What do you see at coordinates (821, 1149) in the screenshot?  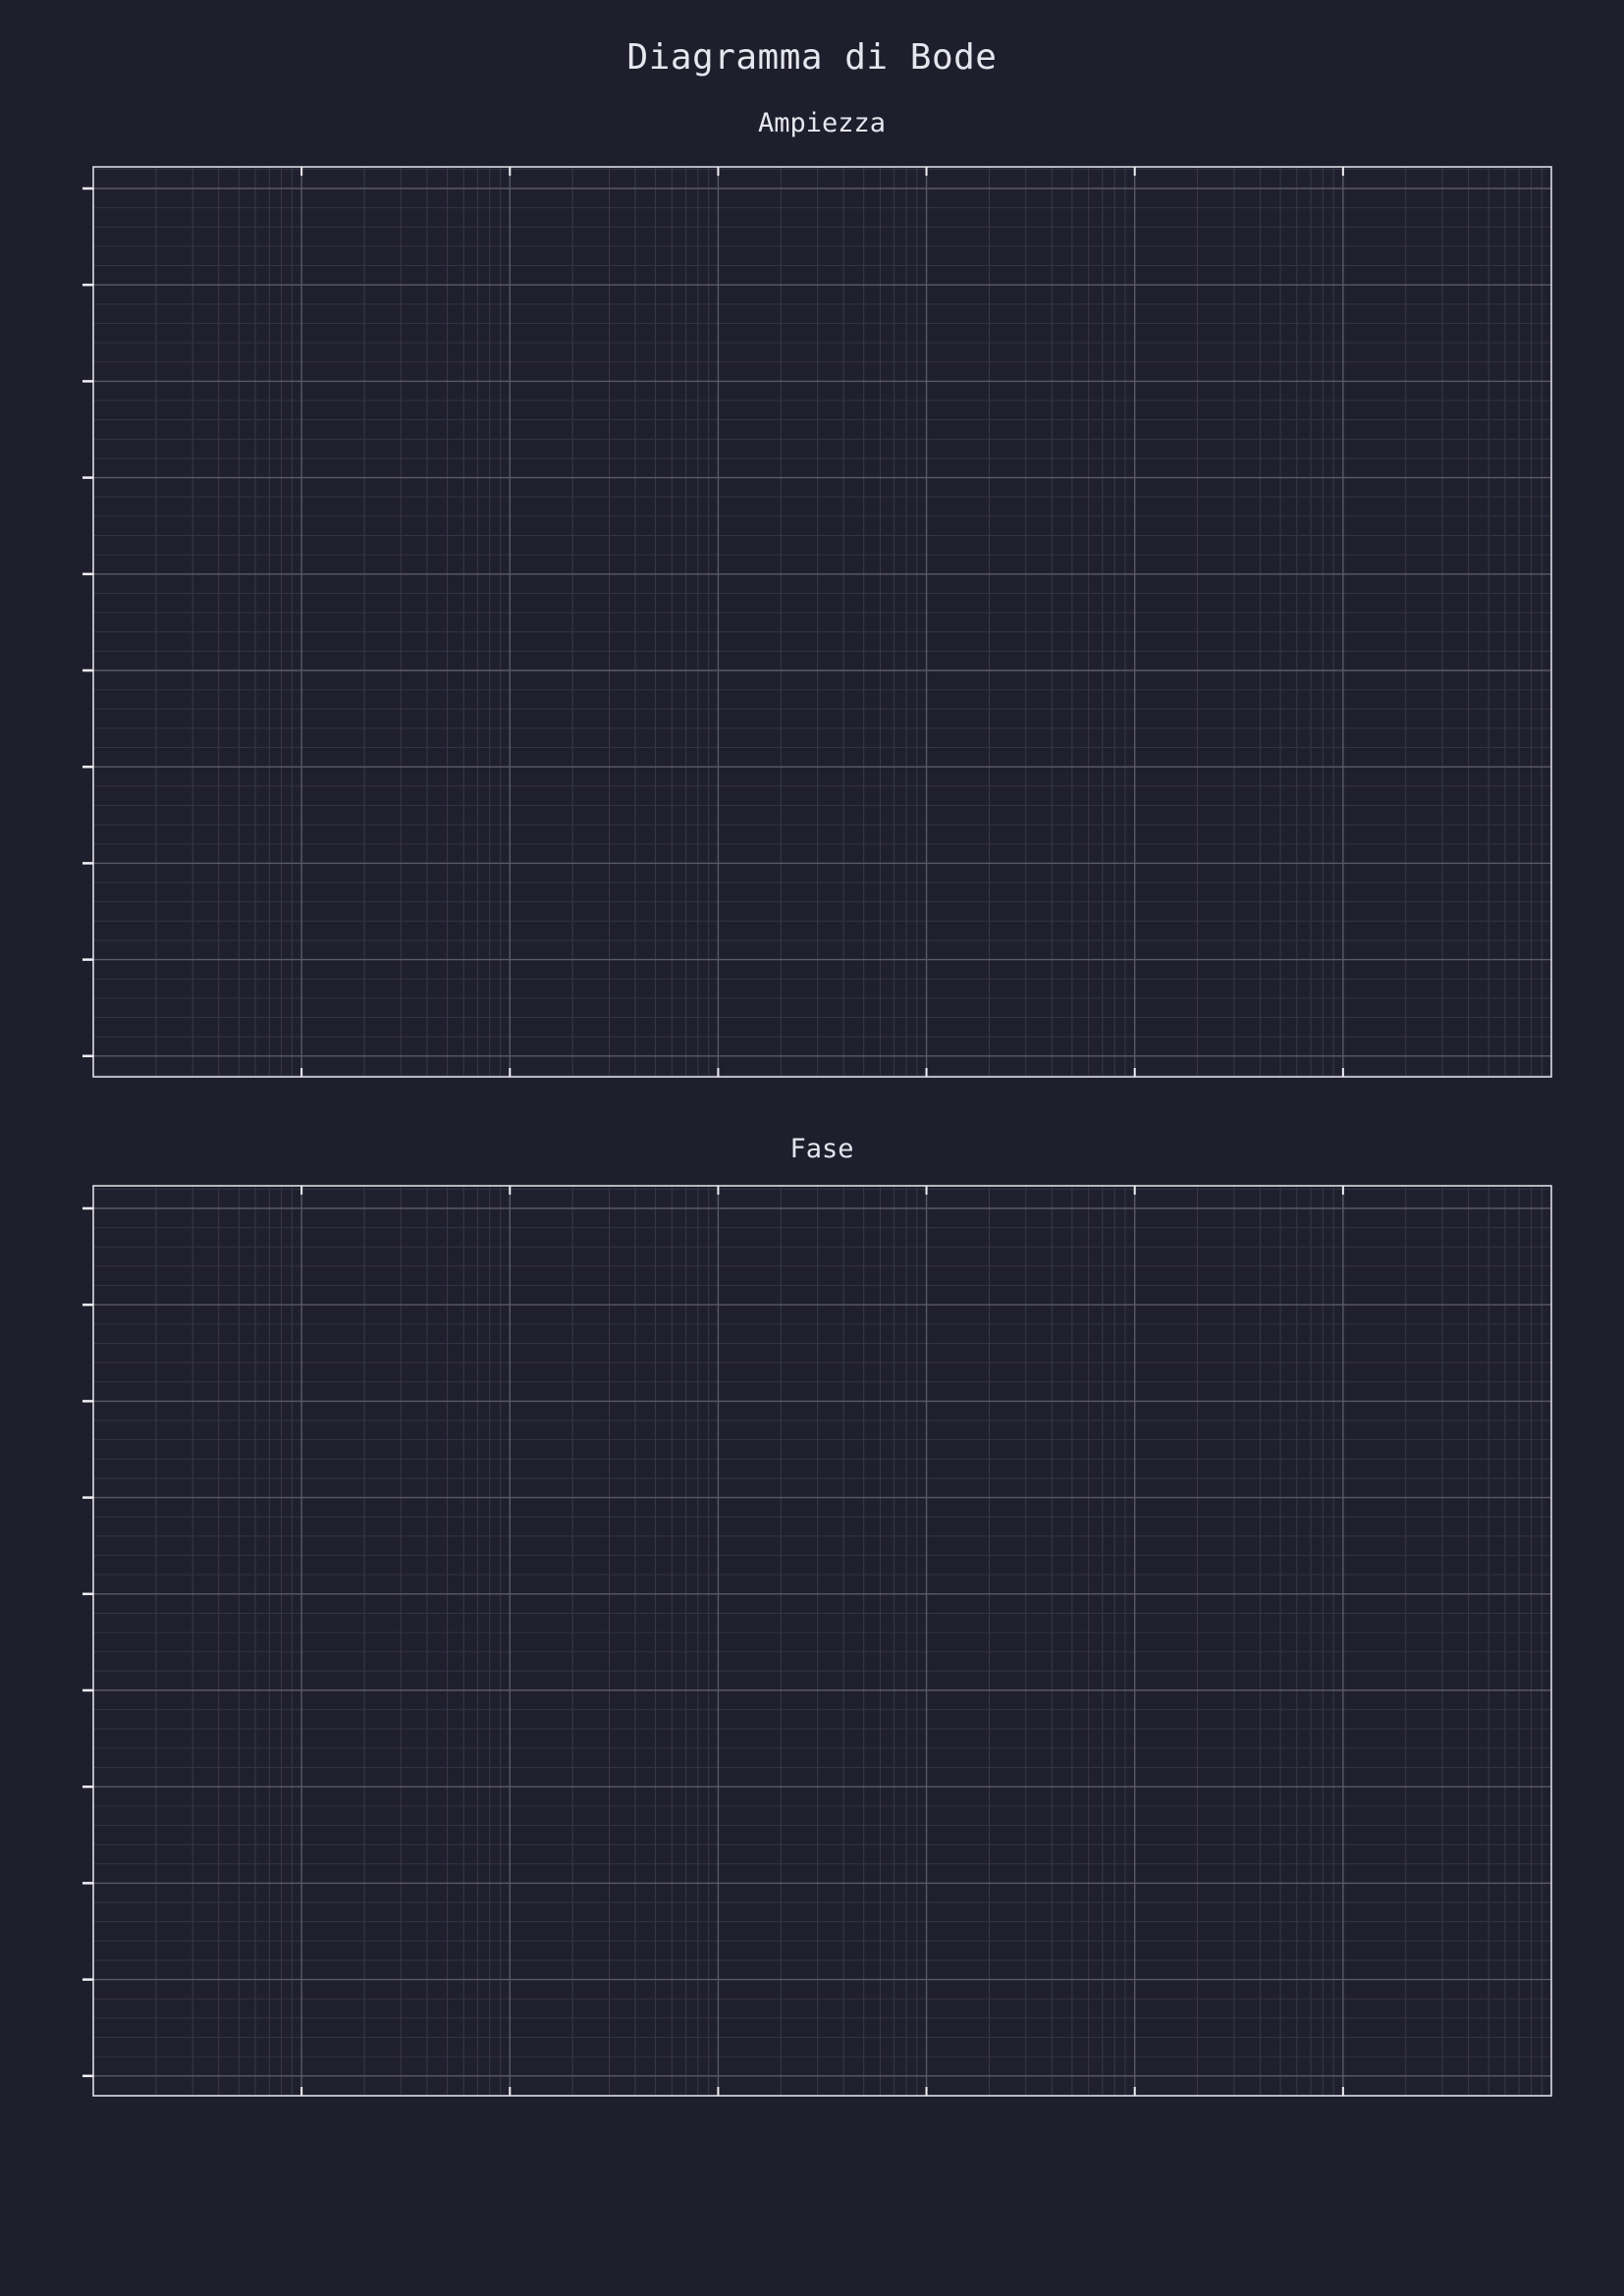 I see `phase-plot-title: Fase` at bounding box center [821, 1149].